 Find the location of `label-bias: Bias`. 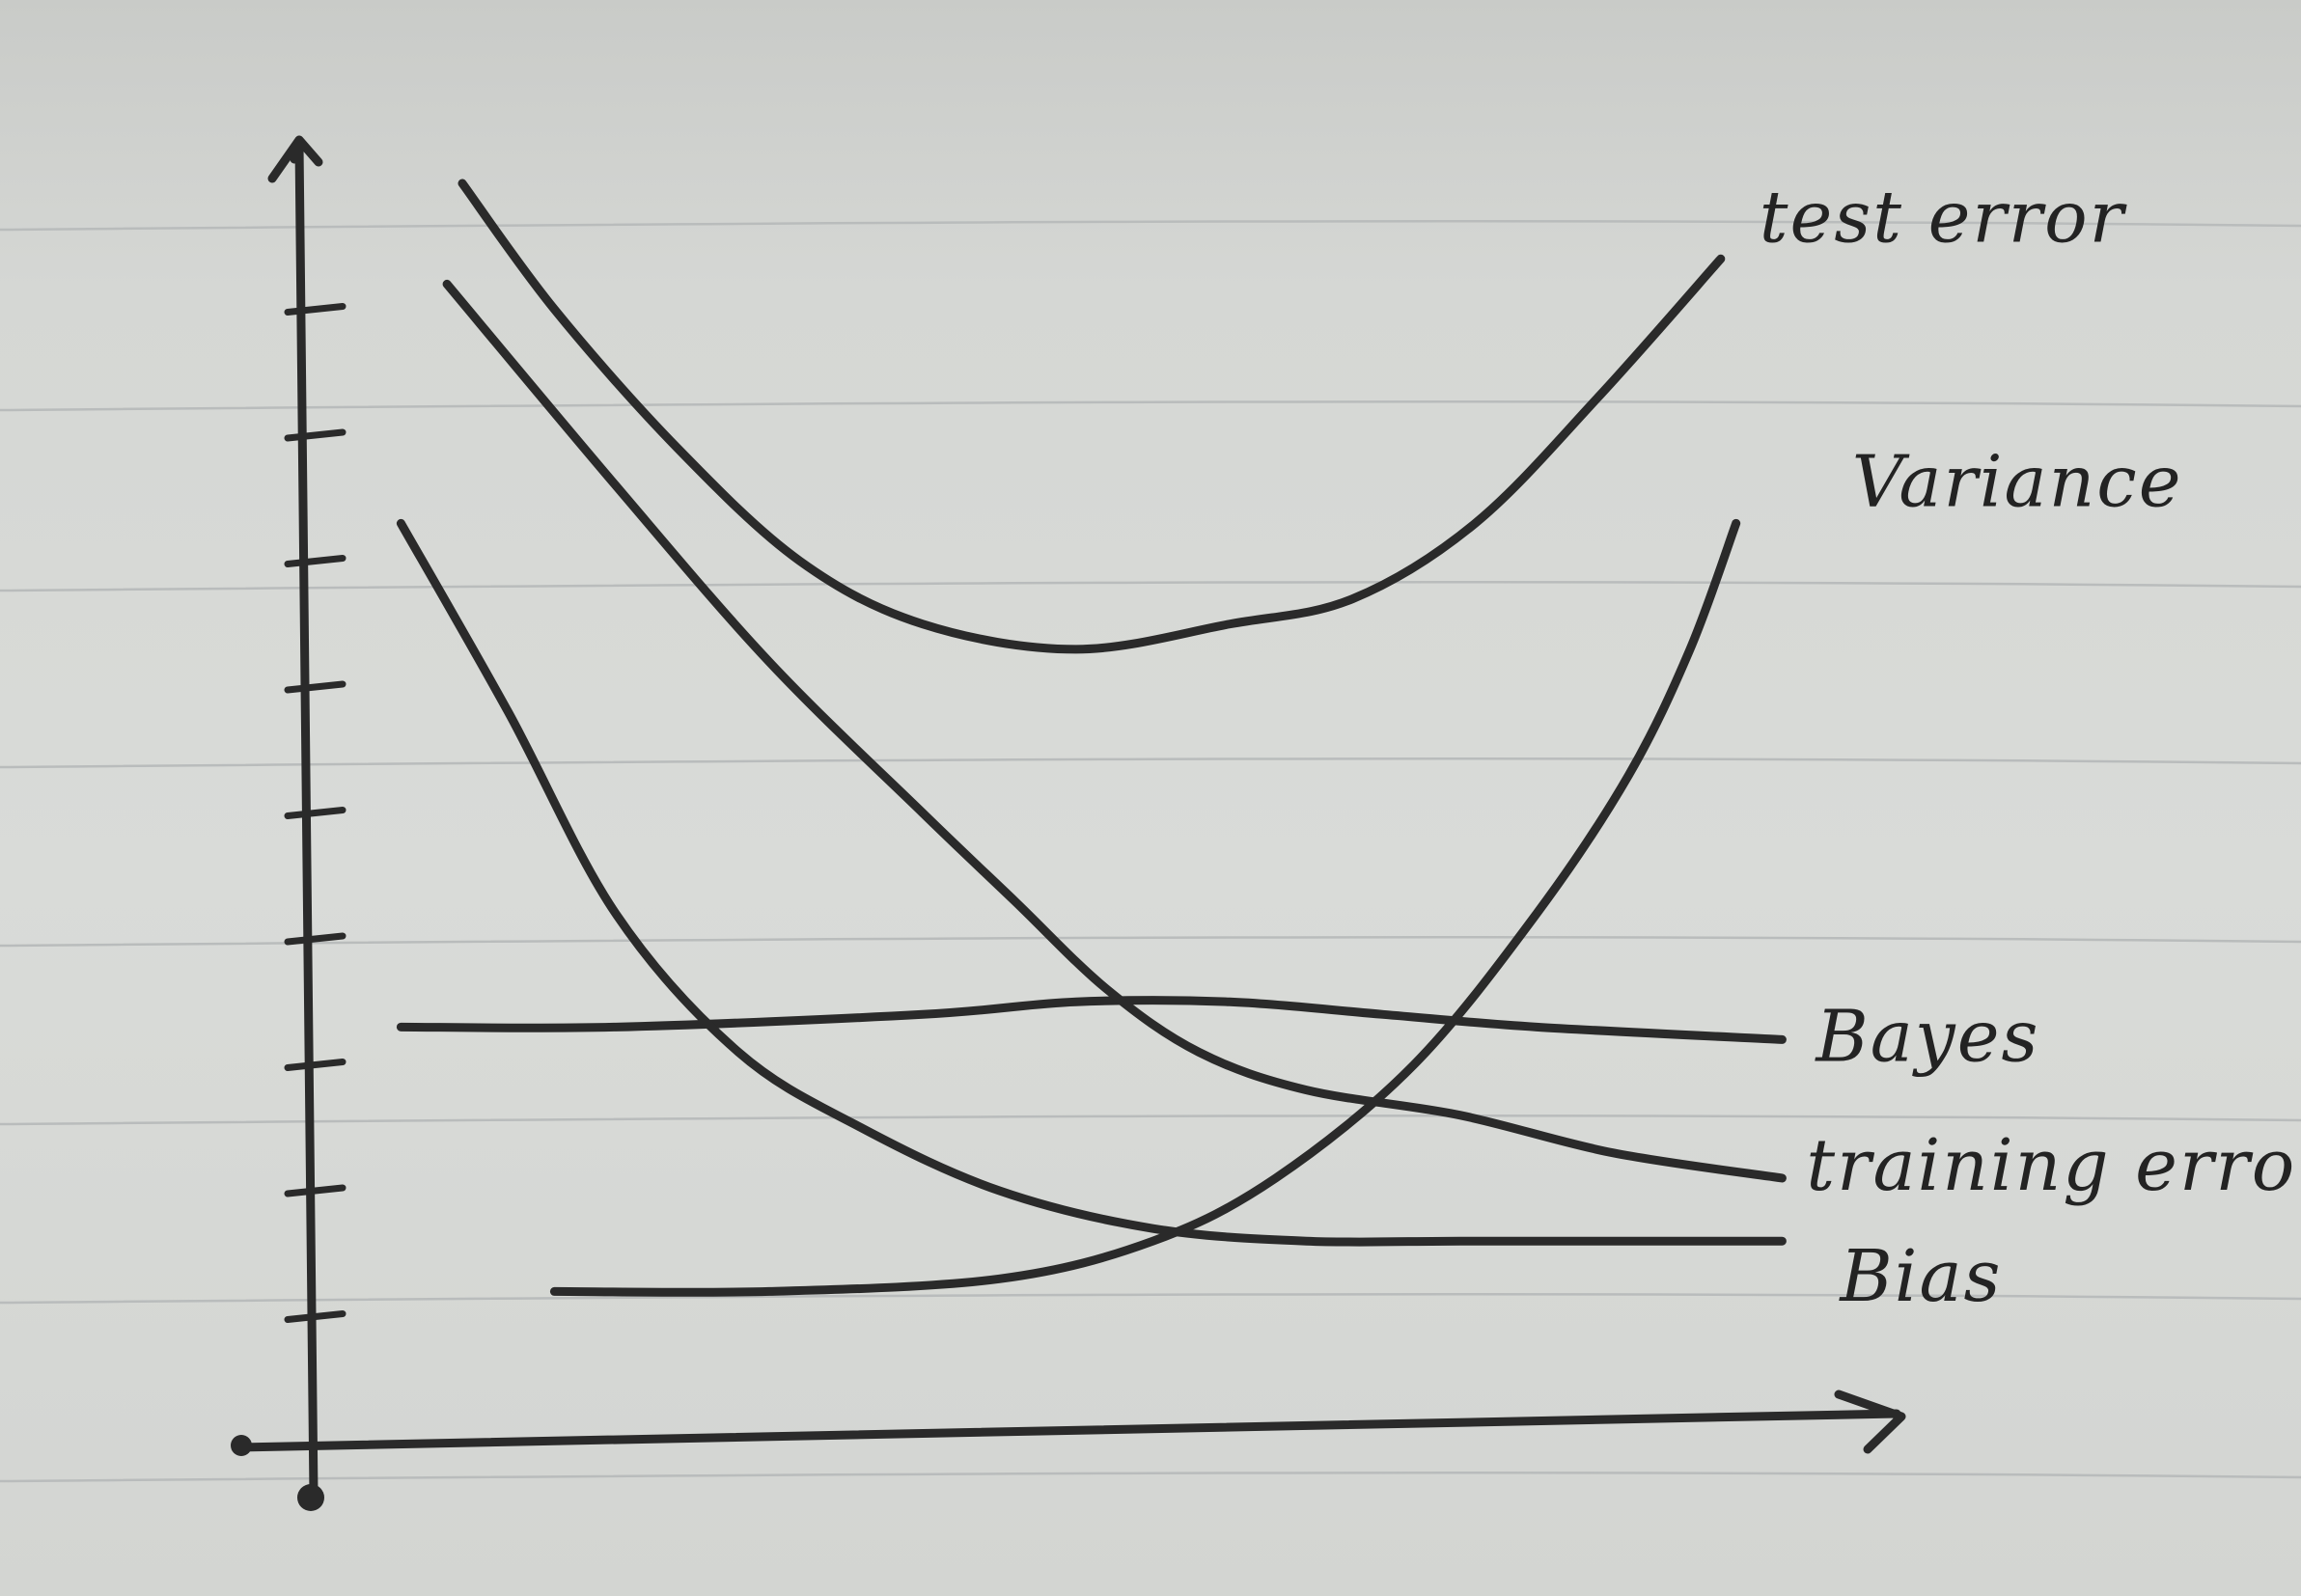

label-bias: Bias is located at coordinates (1920, 1276).